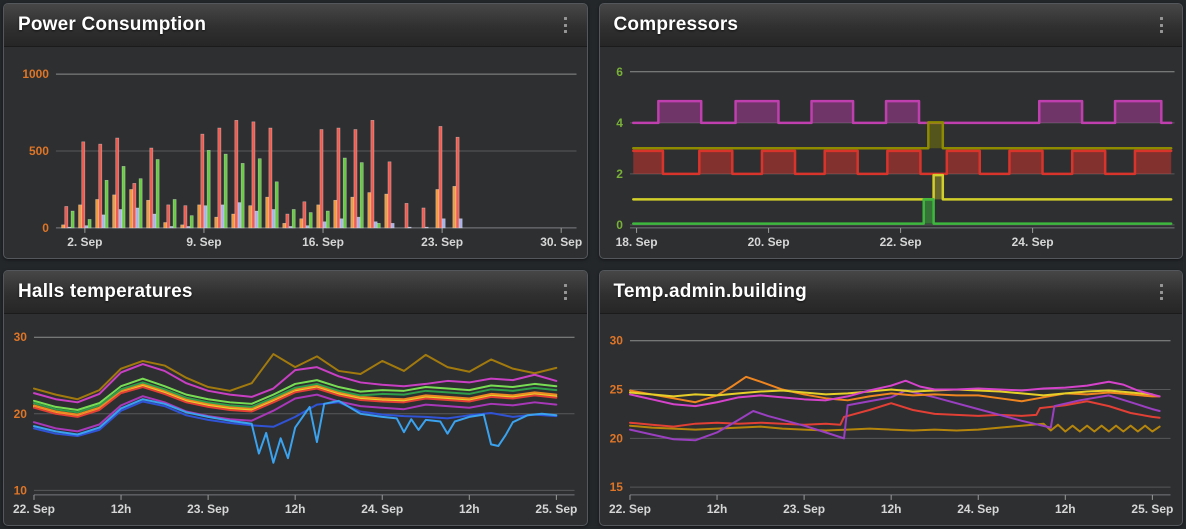 The width and height of the screenshot is (1186, 529). What do you see at coordinates (636, 242) in the screenshot?
I see `svg-text: 18. Sep` at bounding box center [636, 242].